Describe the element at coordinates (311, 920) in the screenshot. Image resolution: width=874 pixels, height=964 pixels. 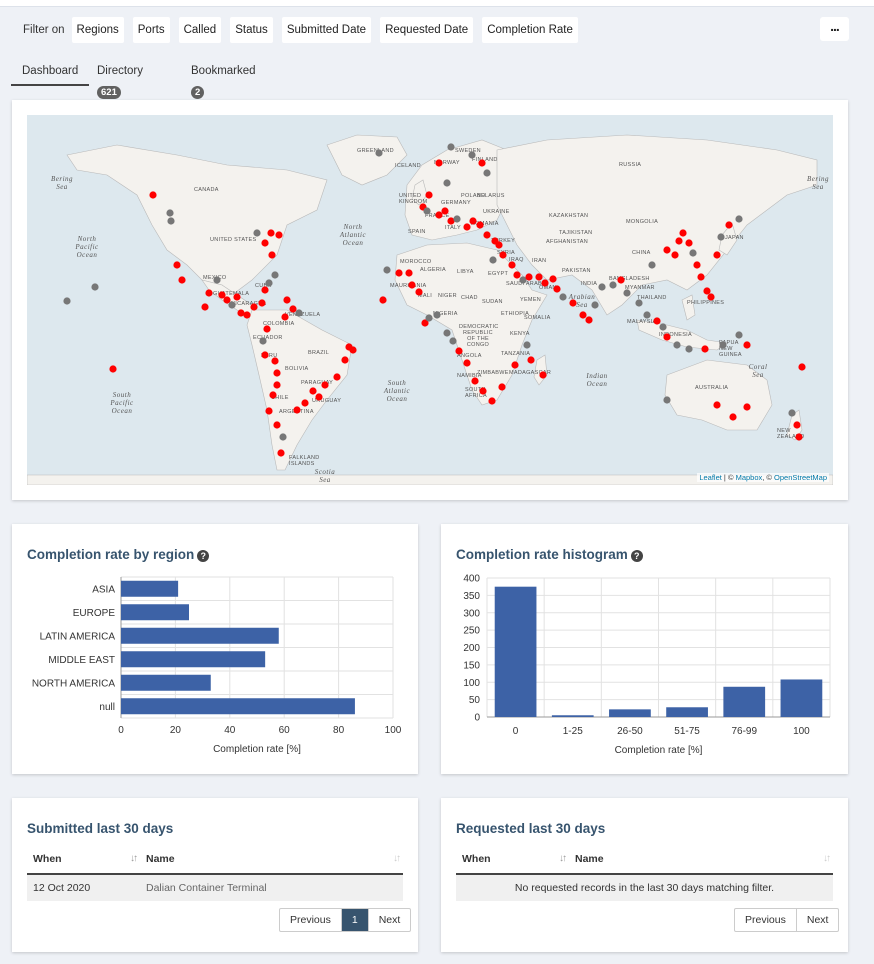
I see `previous-page-button: Previous` at that location.